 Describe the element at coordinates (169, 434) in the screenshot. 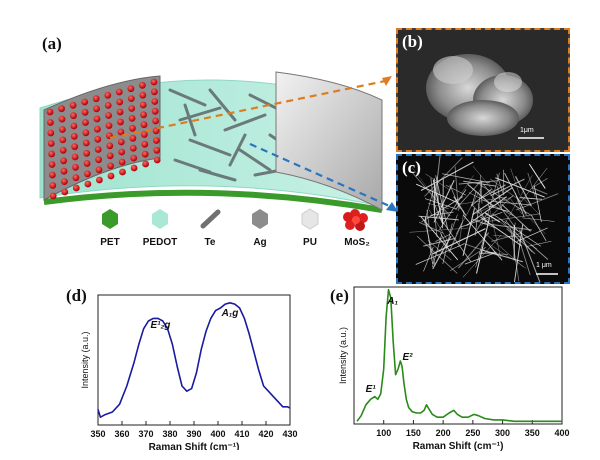

I see `x-tick-label: 380` at that location.